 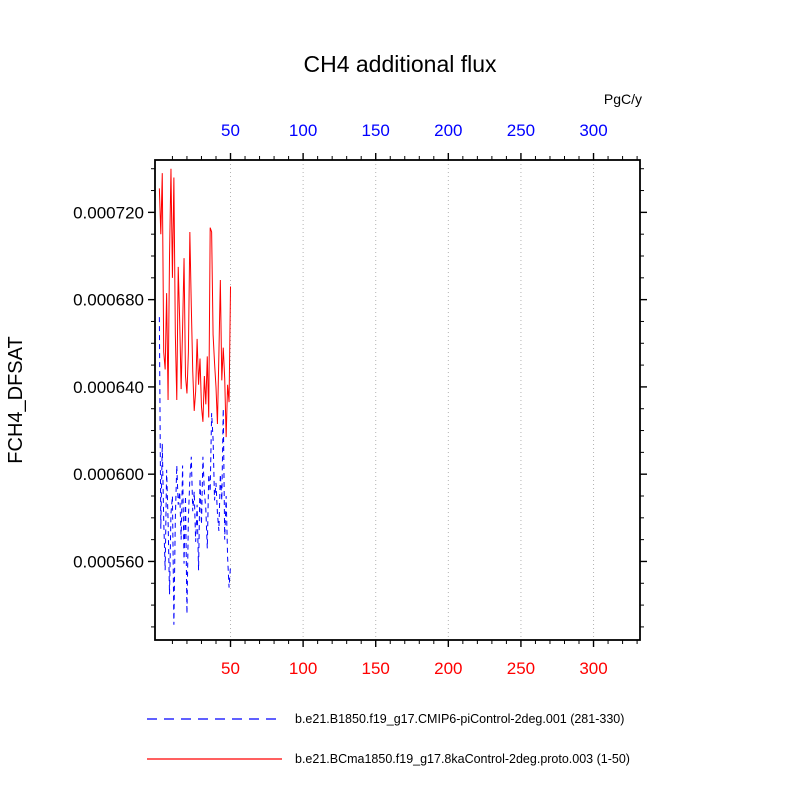 I want to click on x-tick-label-bottom: 150, so click(x=376, y=668).